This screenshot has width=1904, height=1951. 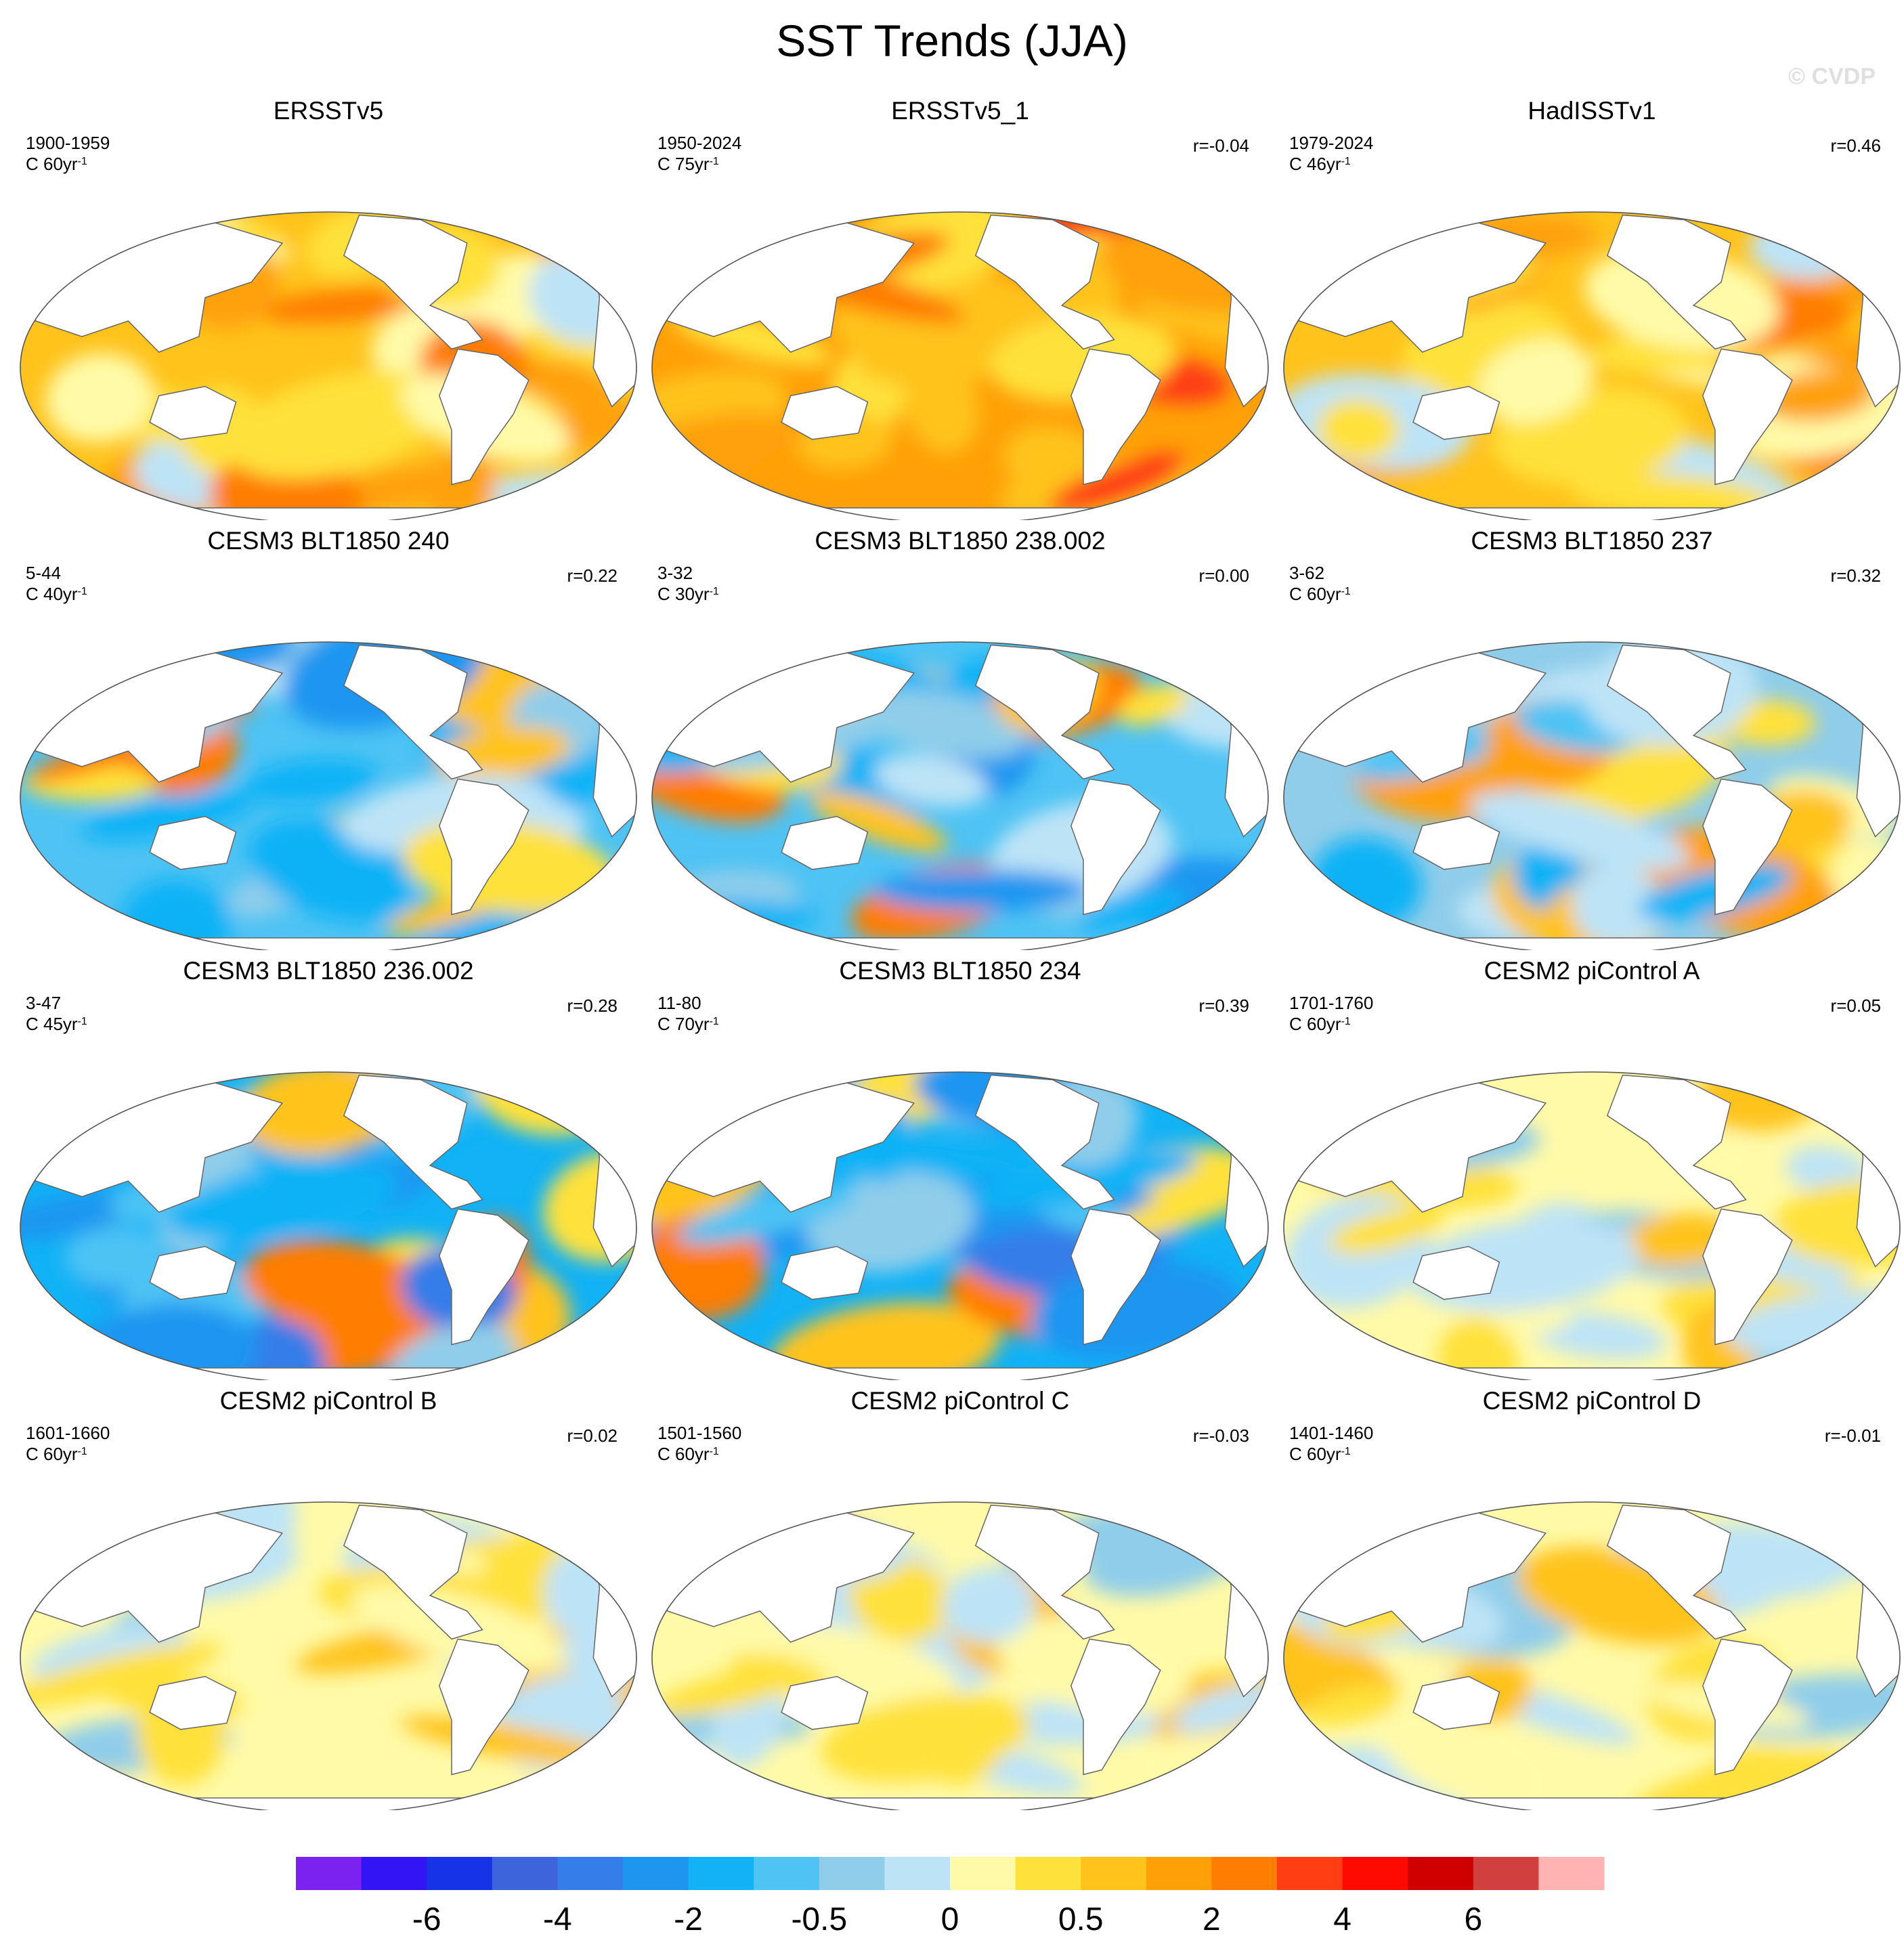 What do you see at coordinates (952, 41) in the screenshot?
I see `figure-title: SST Trends (JJA)` at bounding box center [952, 41].